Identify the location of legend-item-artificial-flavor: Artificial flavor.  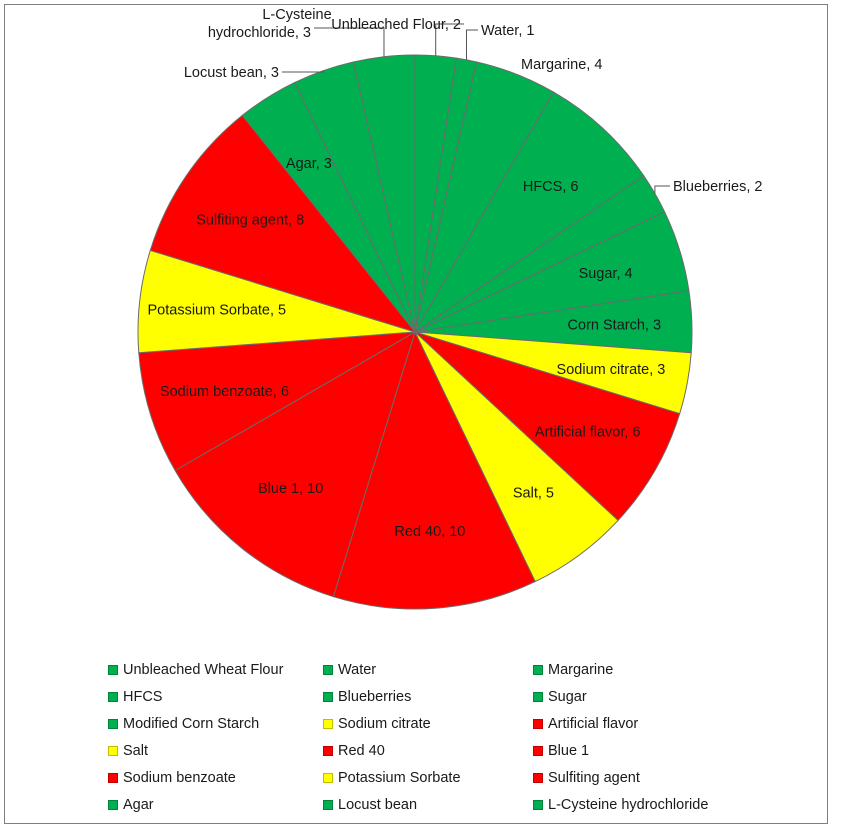
(670, 724).